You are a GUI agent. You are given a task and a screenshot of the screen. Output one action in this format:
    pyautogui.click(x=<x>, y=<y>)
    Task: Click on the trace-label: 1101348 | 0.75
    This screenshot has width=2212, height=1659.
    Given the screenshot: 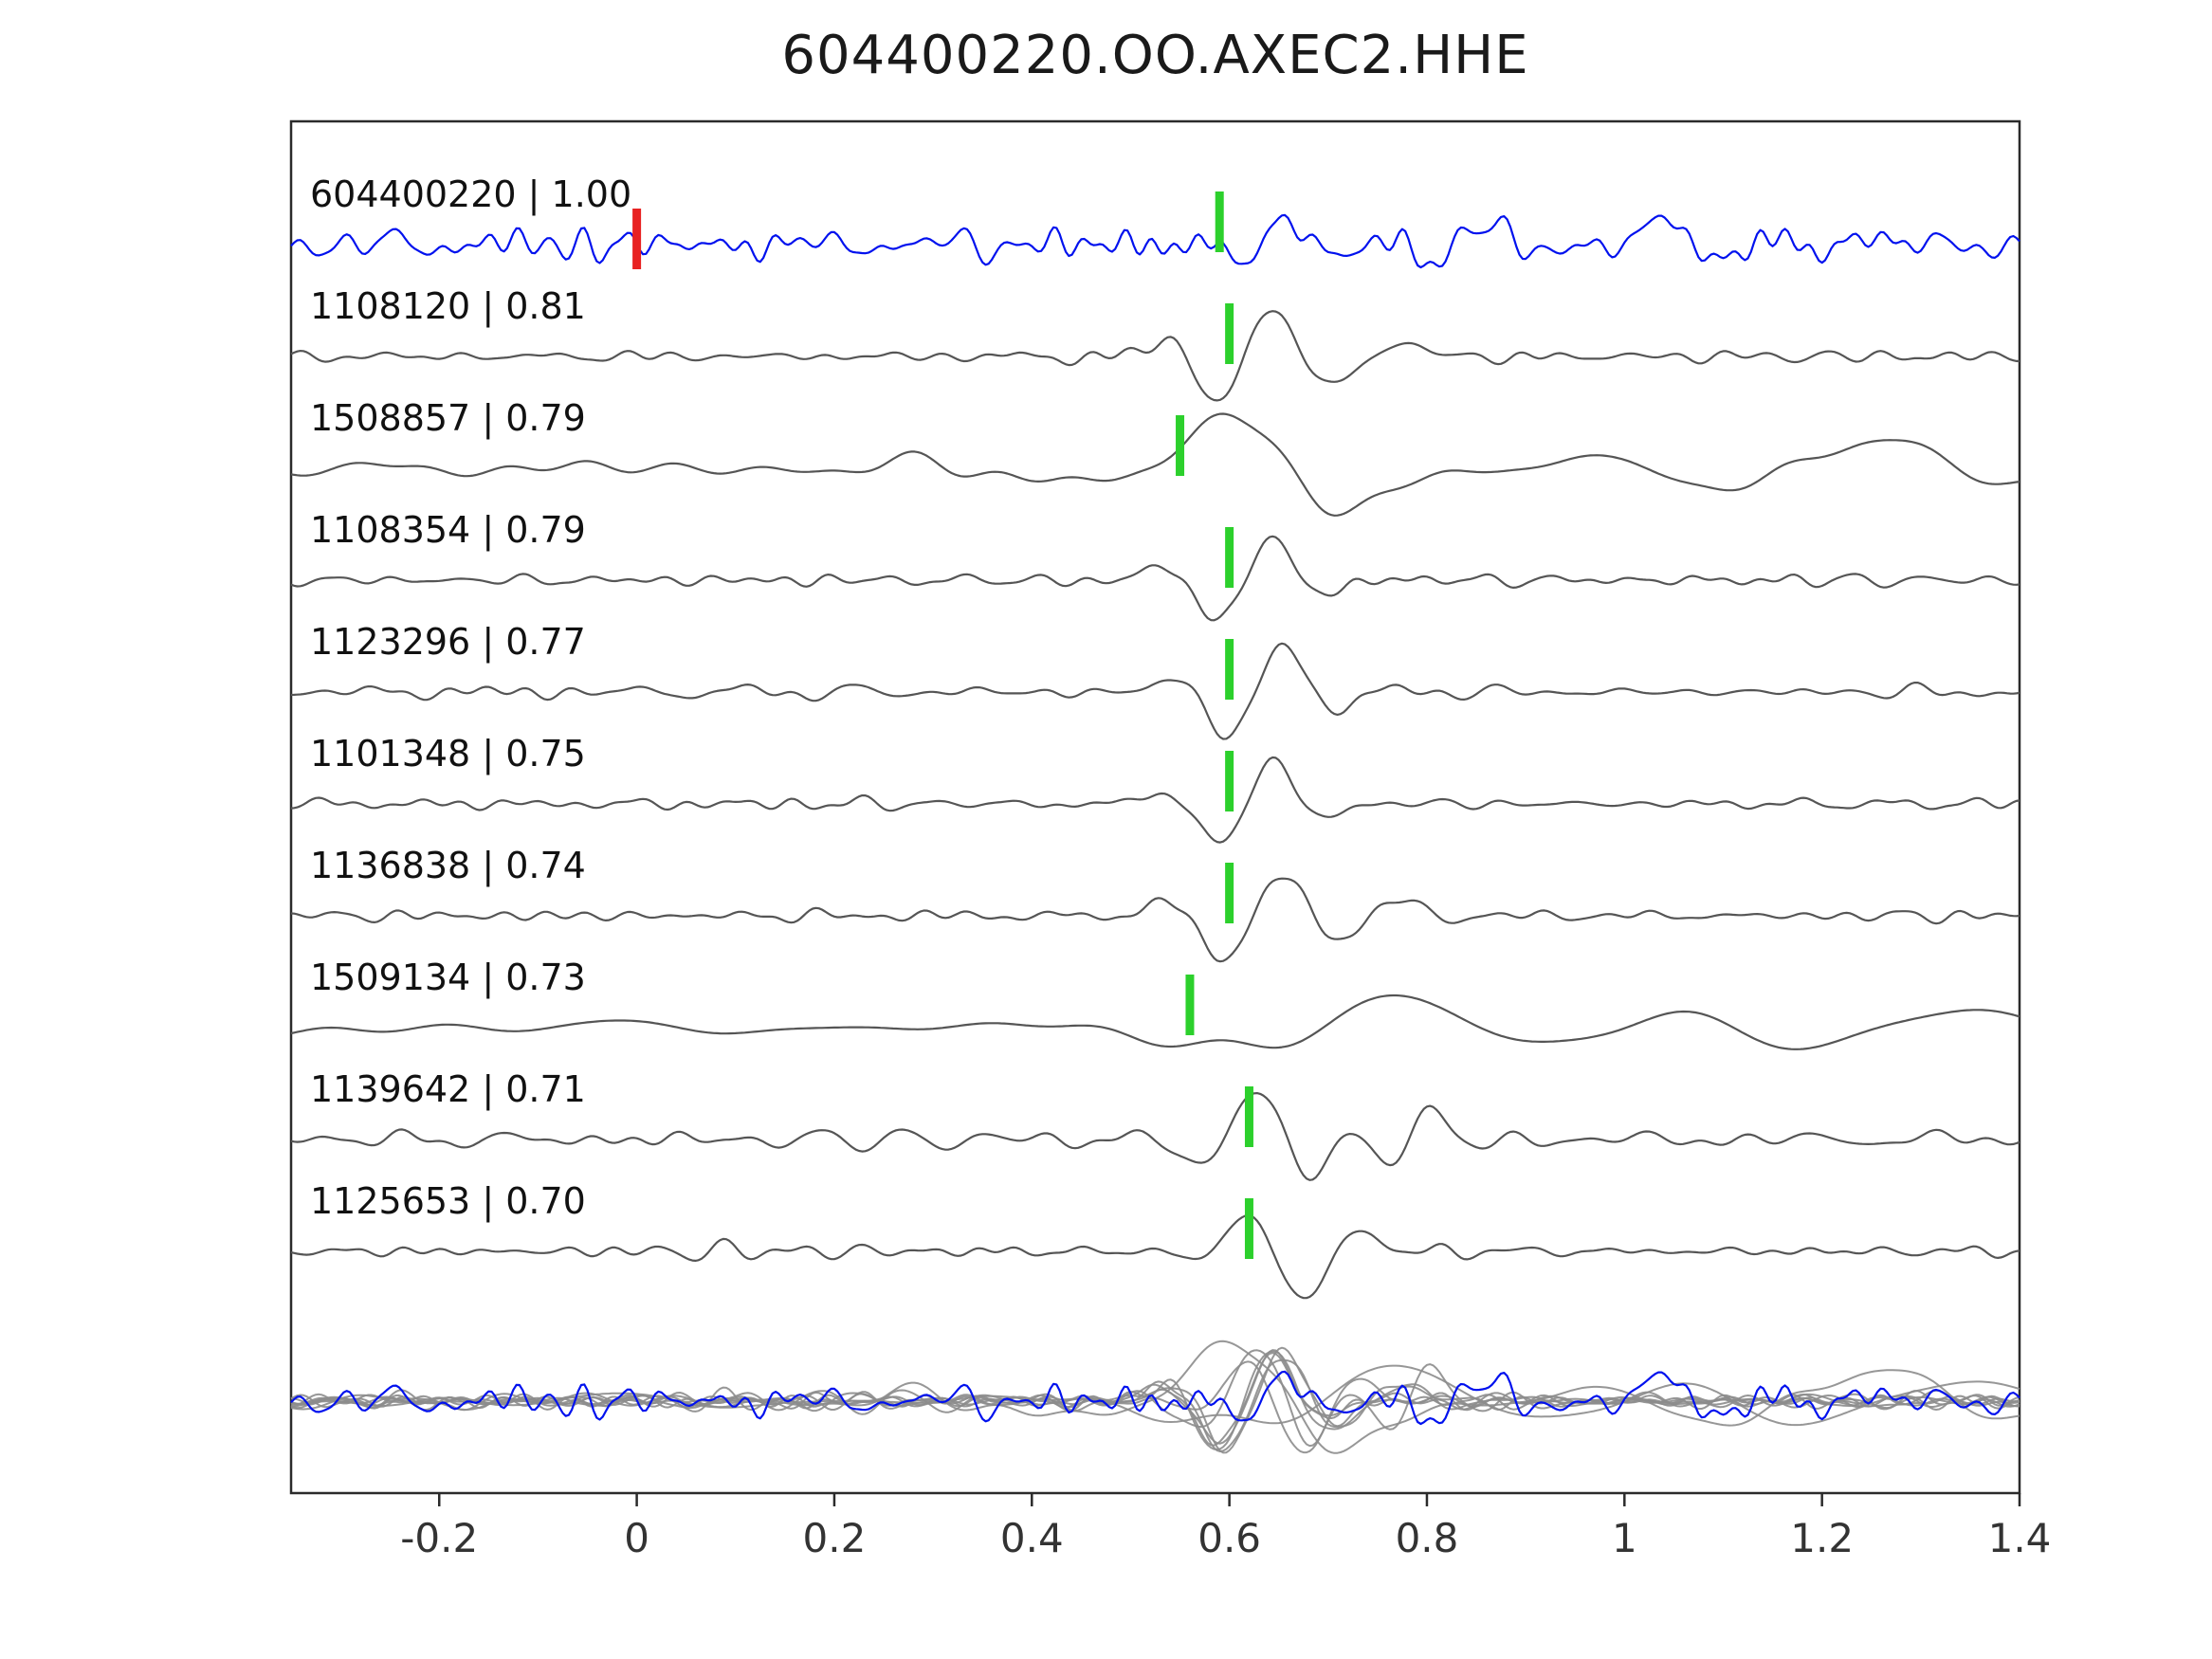 What is the action you would take?
    pyautogui.click(x=448, y=754)
    